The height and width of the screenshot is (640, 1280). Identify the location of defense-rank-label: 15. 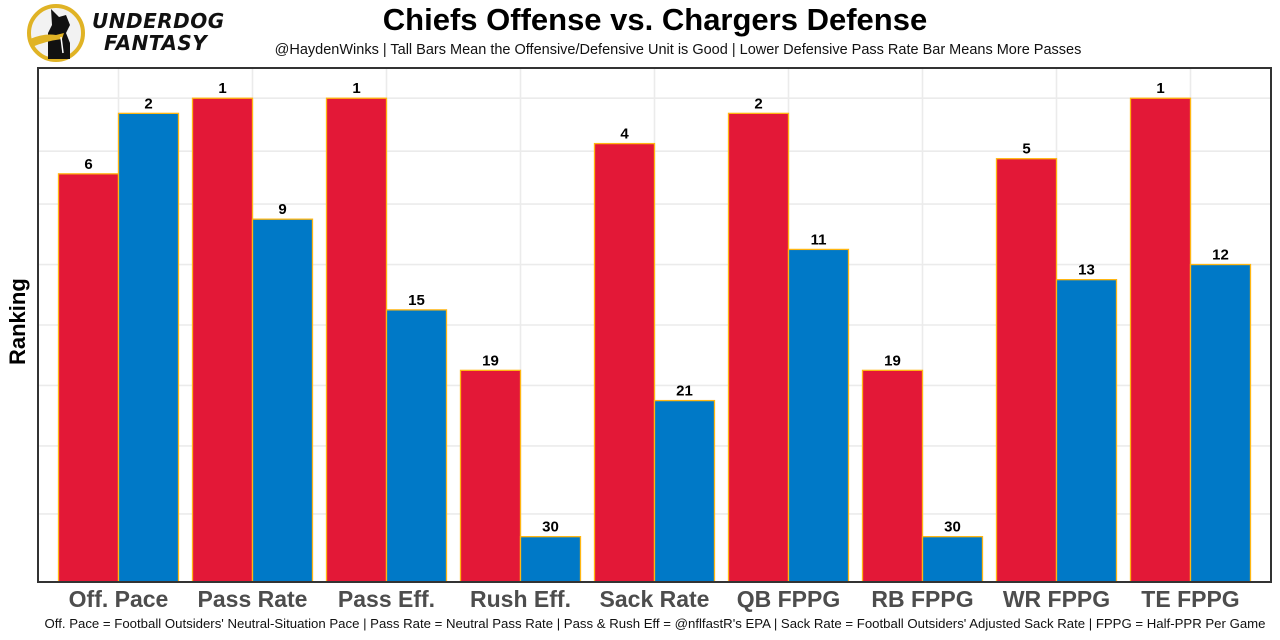
(416, 300).